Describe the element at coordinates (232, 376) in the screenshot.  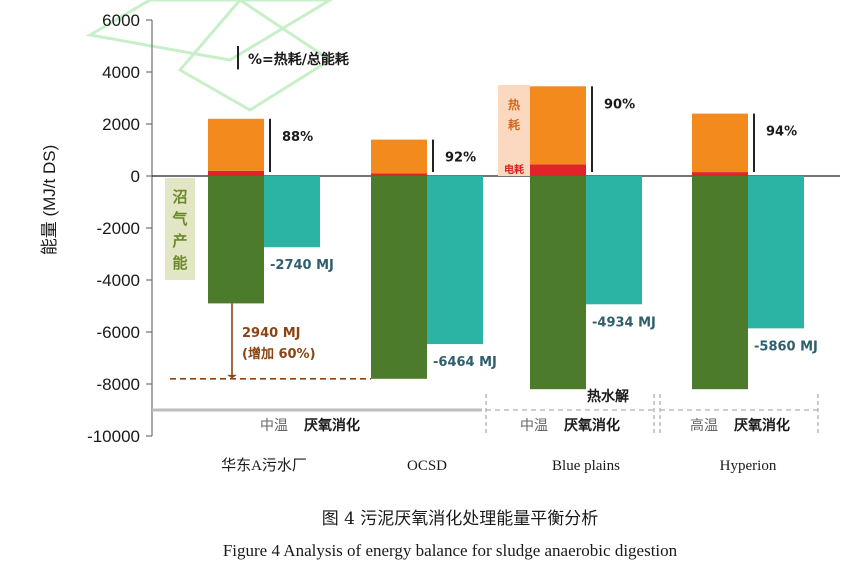
I see `increase-arrowhead` at that location.